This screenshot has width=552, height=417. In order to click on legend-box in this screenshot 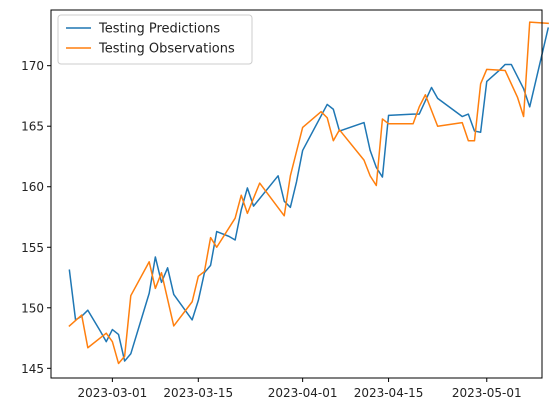, I will do `click(155, 39)`.